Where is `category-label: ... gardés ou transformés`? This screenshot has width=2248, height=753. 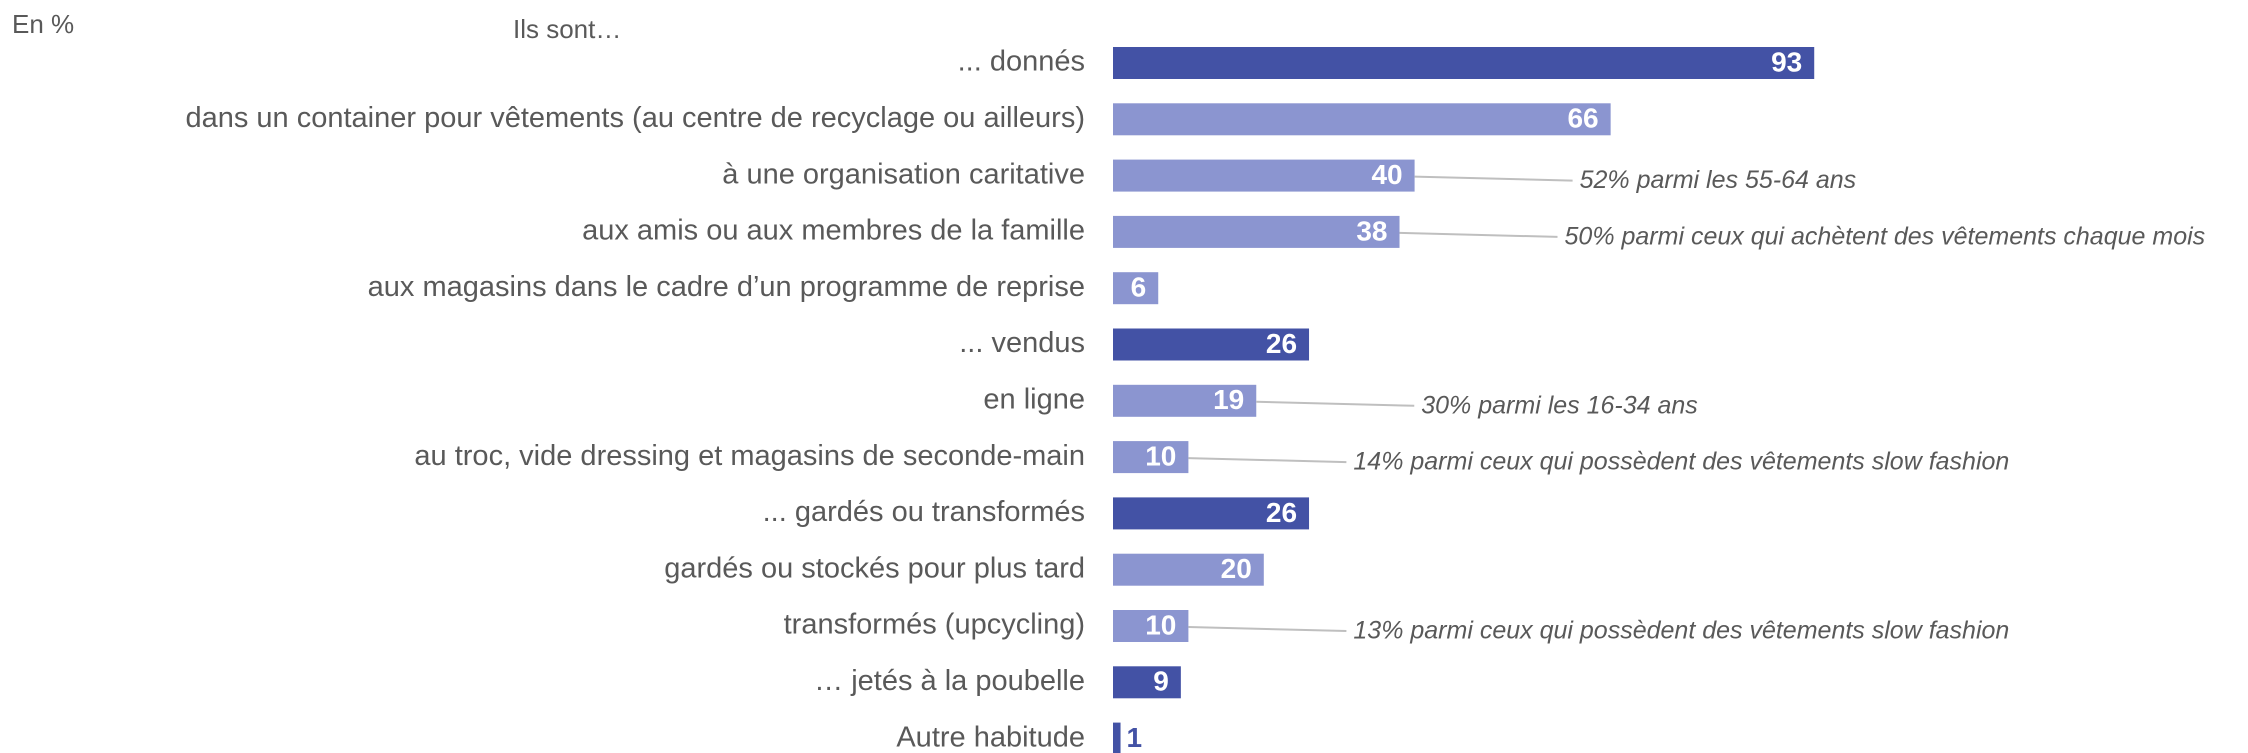
category-label: ... gardés ou transformés is located at coordinates (924, 512).